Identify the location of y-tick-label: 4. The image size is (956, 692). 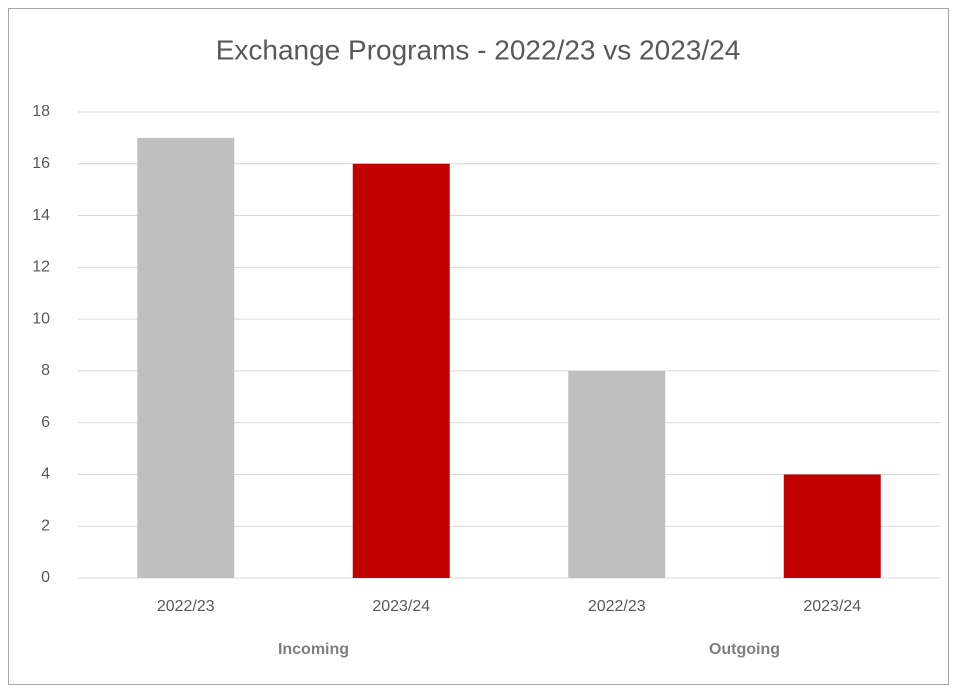
(45, 474).